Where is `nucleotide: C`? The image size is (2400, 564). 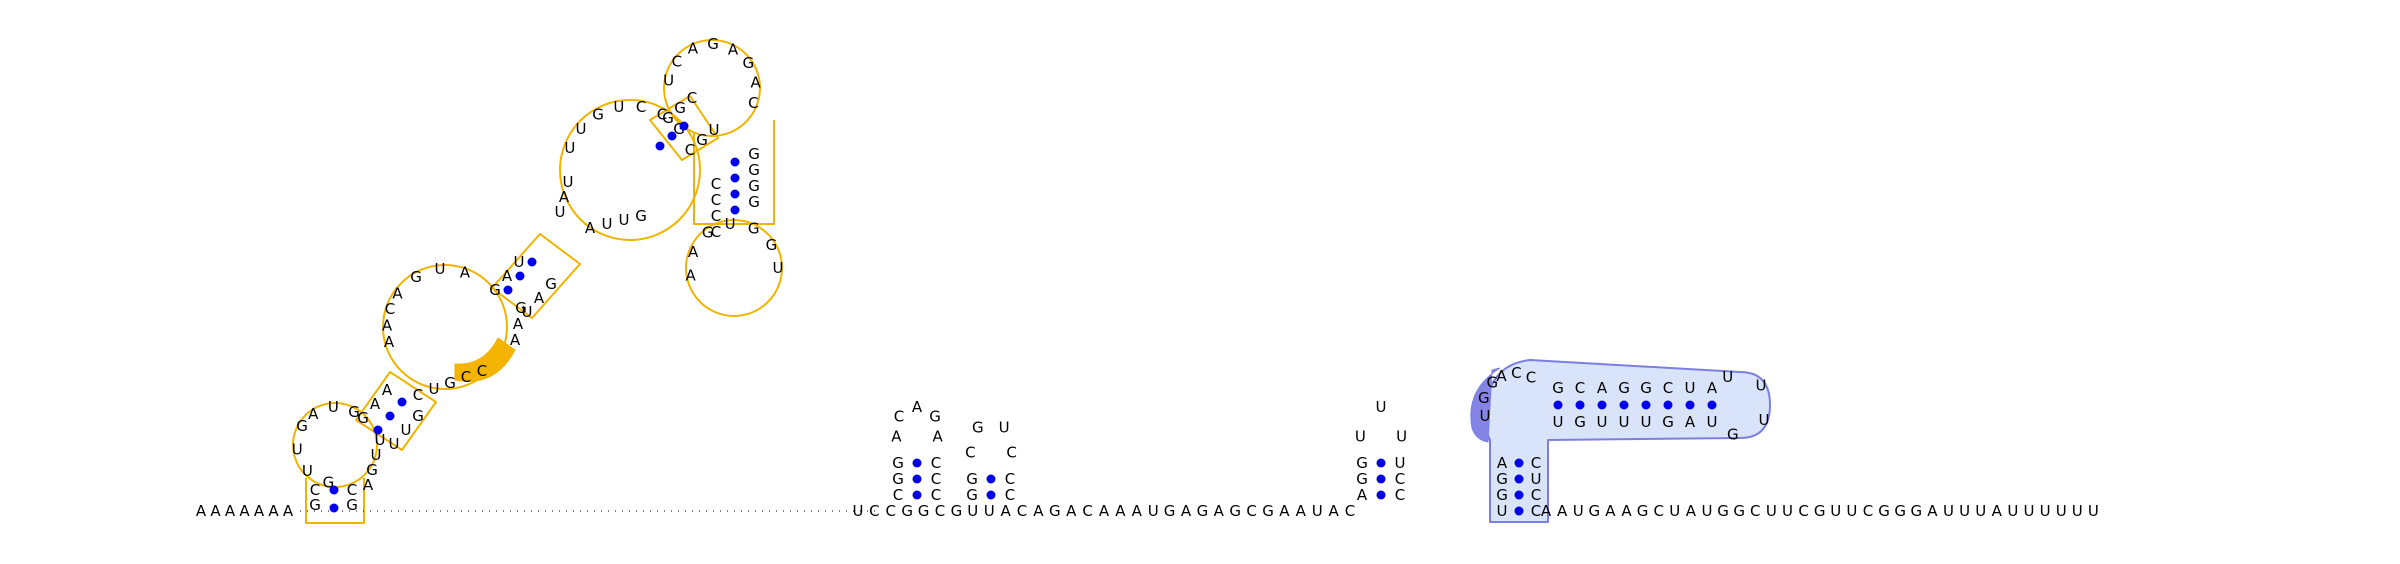
nucleotide: C is located at coordinates (352, 490).